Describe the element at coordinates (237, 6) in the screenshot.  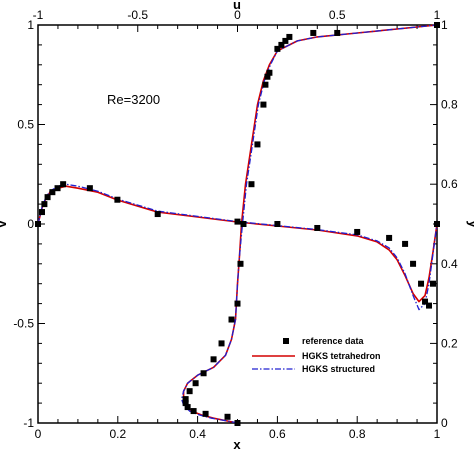
I see `u-axis-title: u` at that location.